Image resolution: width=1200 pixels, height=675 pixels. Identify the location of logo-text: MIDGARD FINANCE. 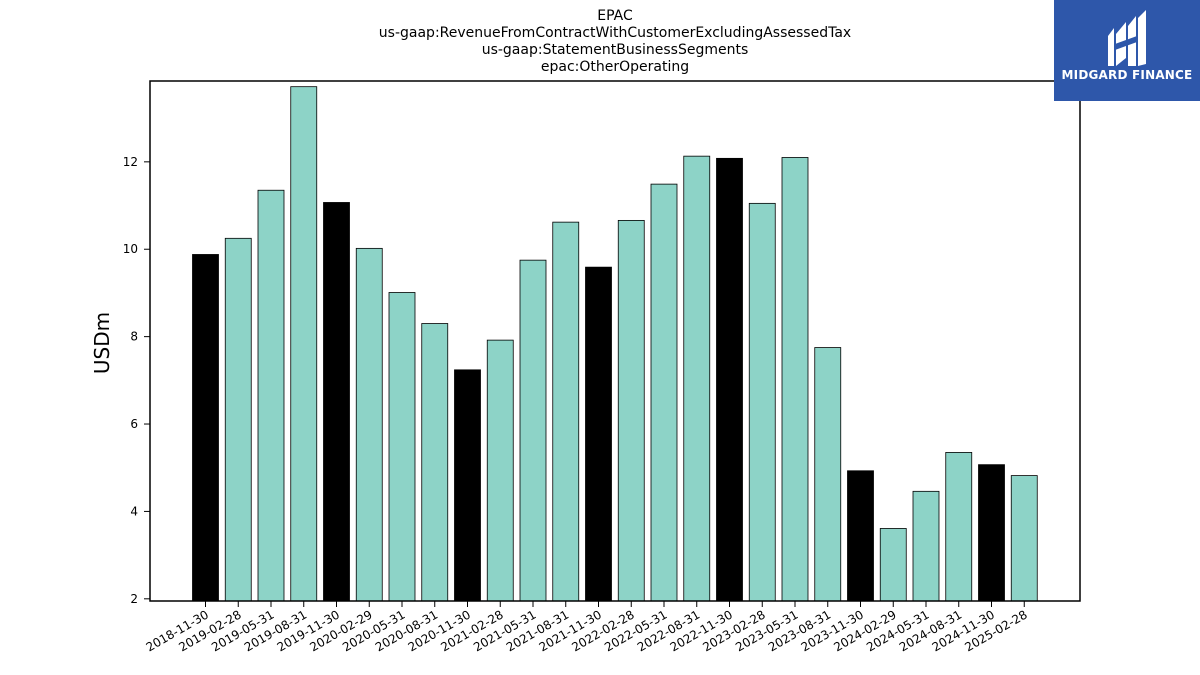
(1127, 75).